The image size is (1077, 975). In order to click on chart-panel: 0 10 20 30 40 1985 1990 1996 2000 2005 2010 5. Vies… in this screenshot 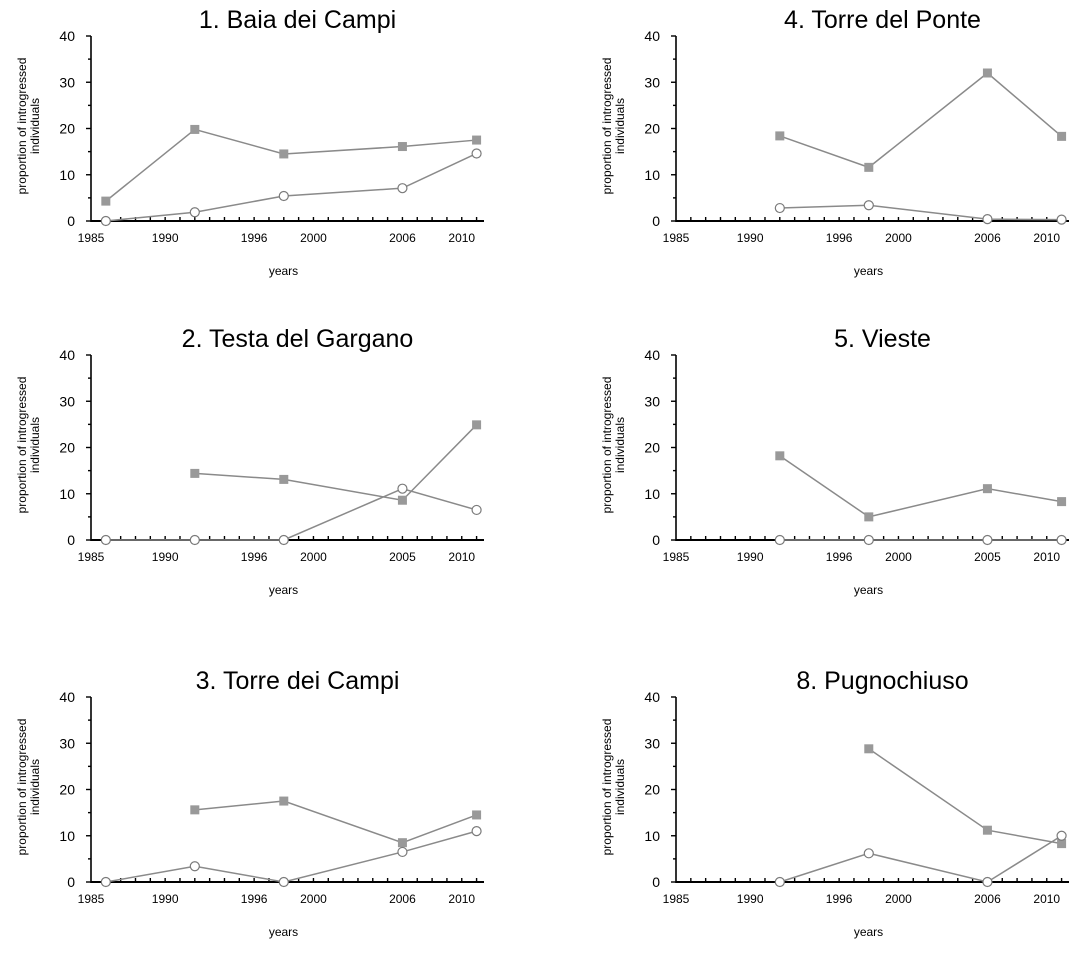, I will do `click(831, 476)`.